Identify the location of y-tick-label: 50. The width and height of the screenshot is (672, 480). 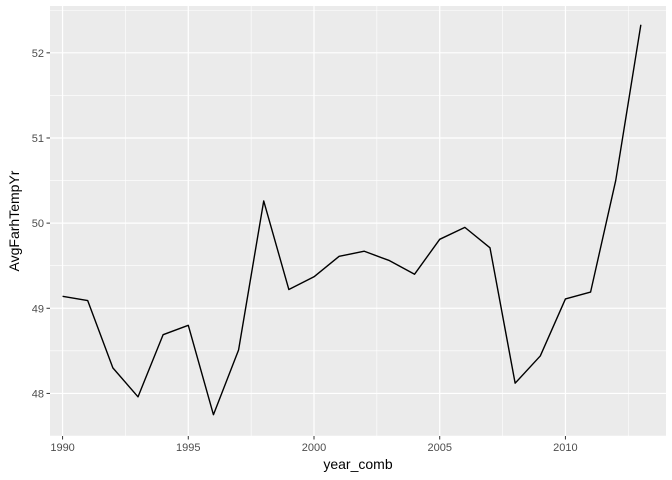
(38, 224).